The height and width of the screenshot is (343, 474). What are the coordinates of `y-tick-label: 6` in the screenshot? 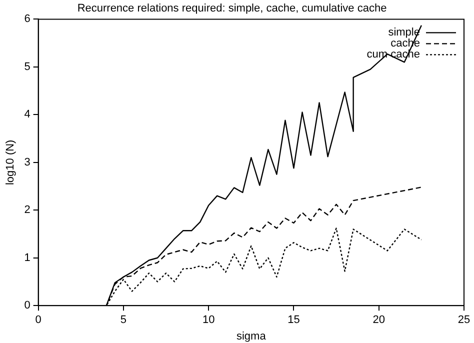 It's located at (27, 19).